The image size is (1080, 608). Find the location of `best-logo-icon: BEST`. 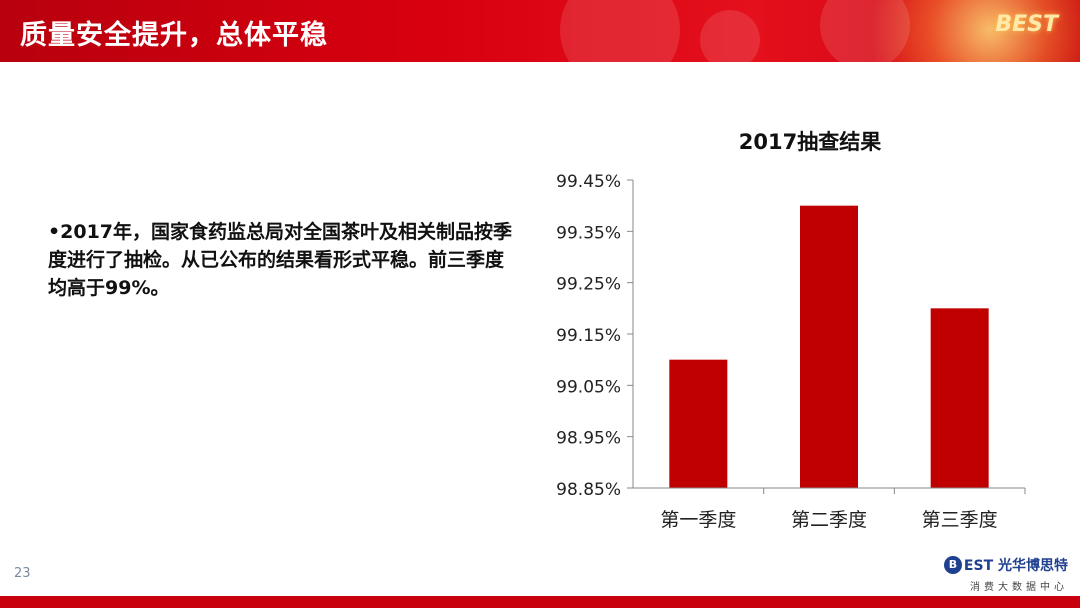

best-logo-icon: BEST is located at coordinates (1026, 24).